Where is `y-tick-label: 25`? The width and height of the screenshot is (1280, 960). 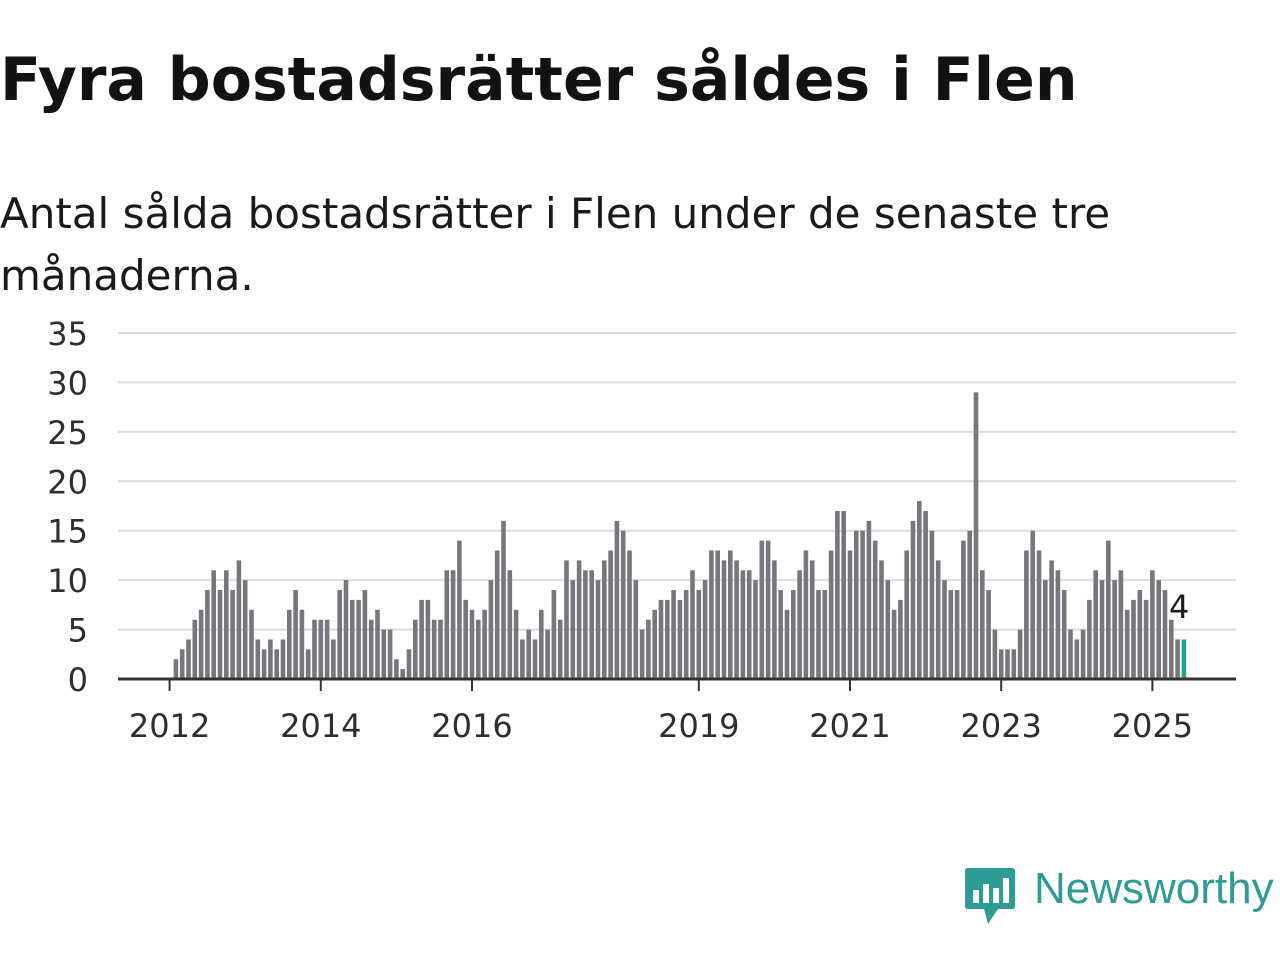
y-tick-label: 25 is located at coordinates (67, 433).